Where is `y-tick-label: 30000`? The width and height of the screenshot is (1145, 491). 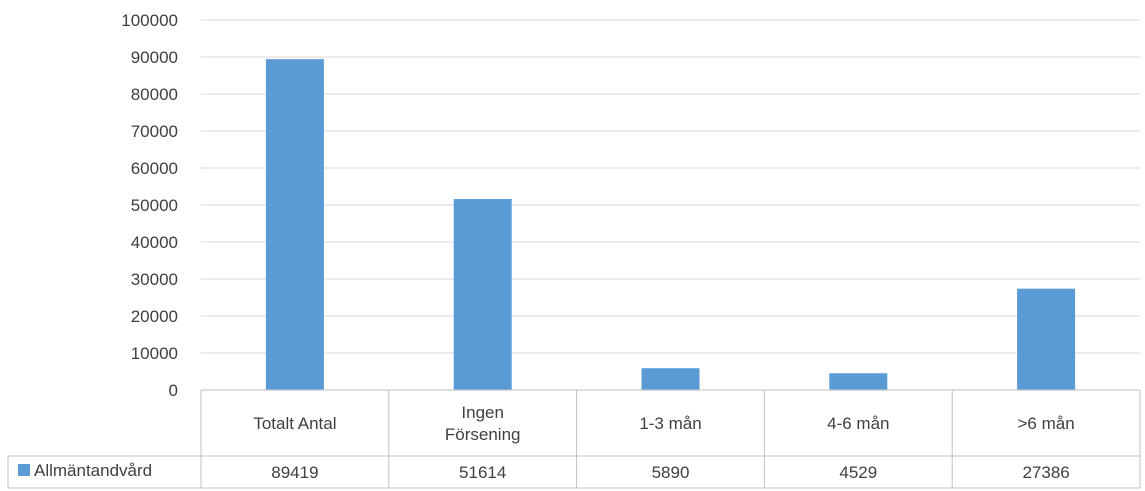
y-tick-label: 30000 is located at coordinates (154, 279).